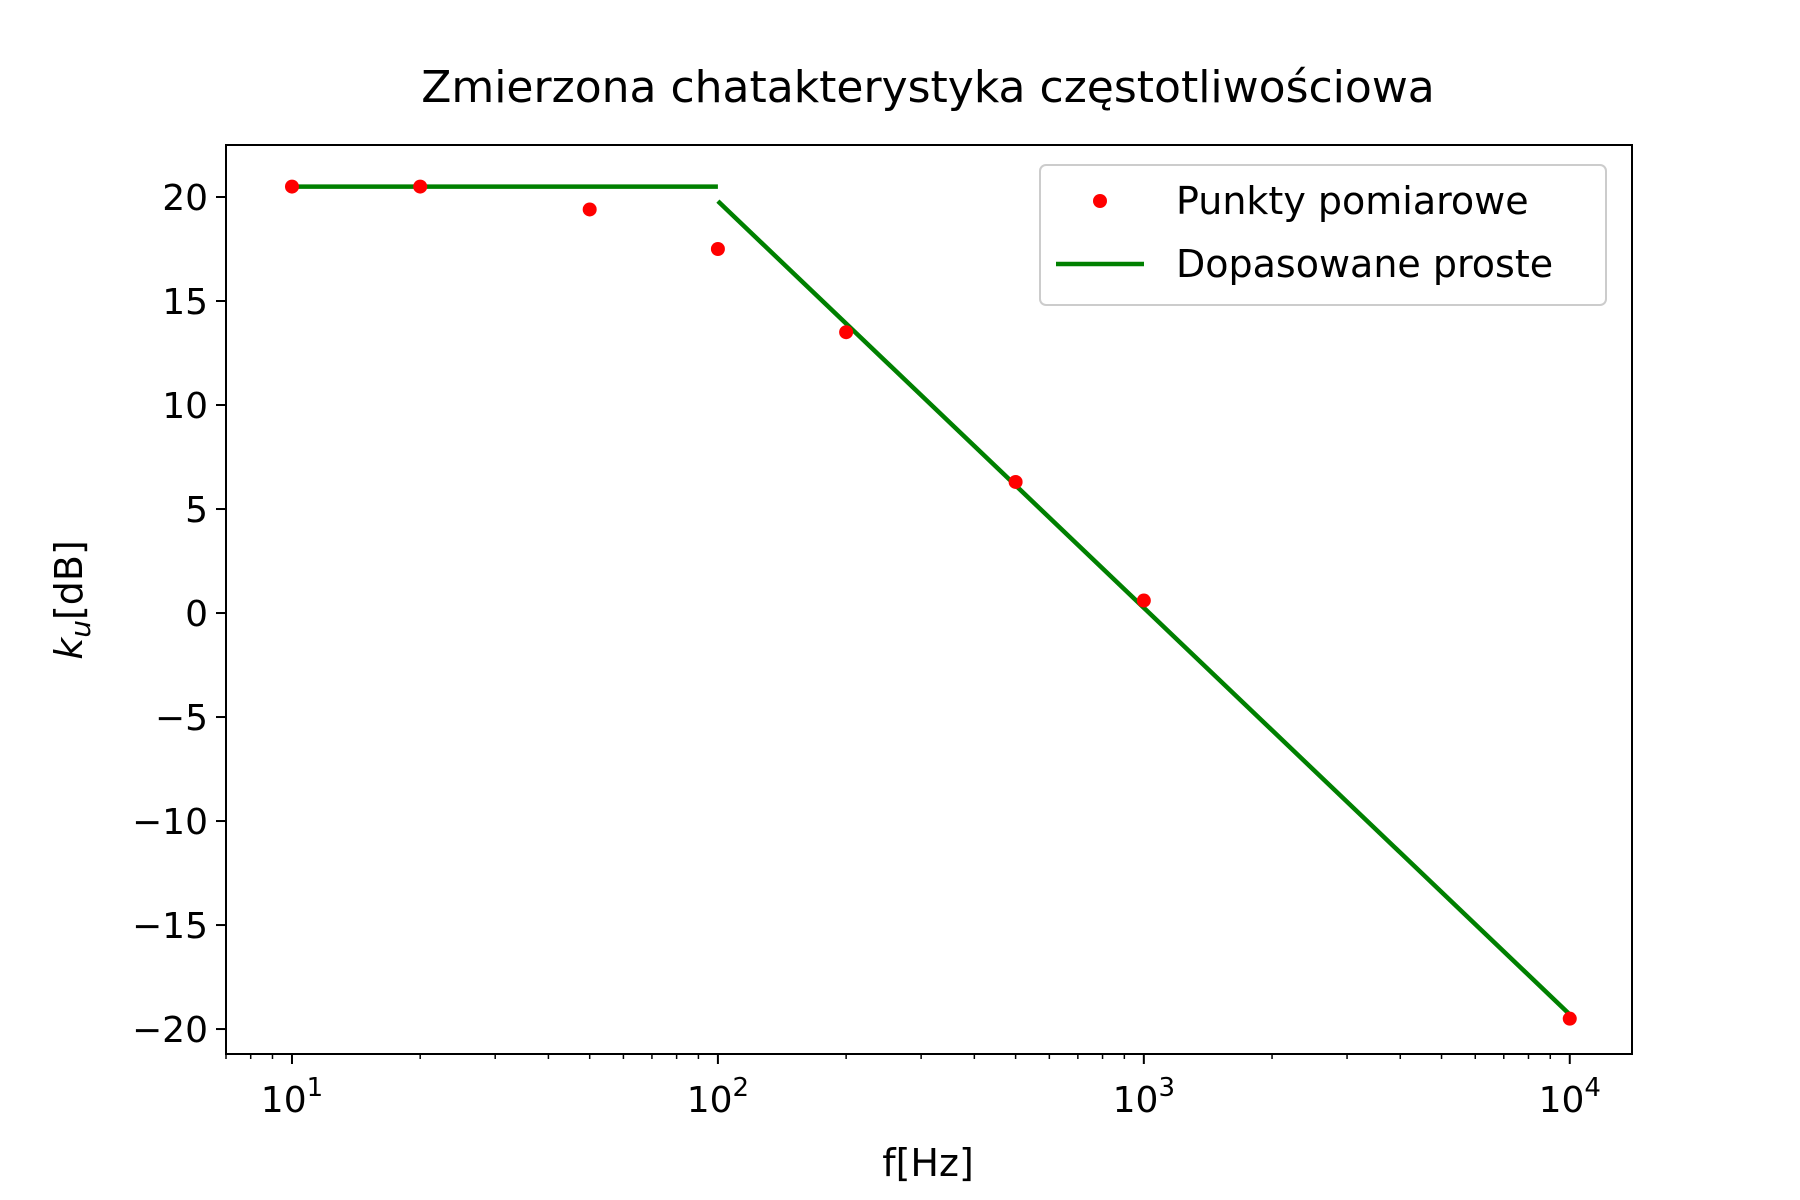 Image resolution: width=1800 pixels, height=1200 pixels. What do you see at coordinates (170, 822) in the screenshot?
I see `y-tick-label: −10` at bounding box center [170, 822].